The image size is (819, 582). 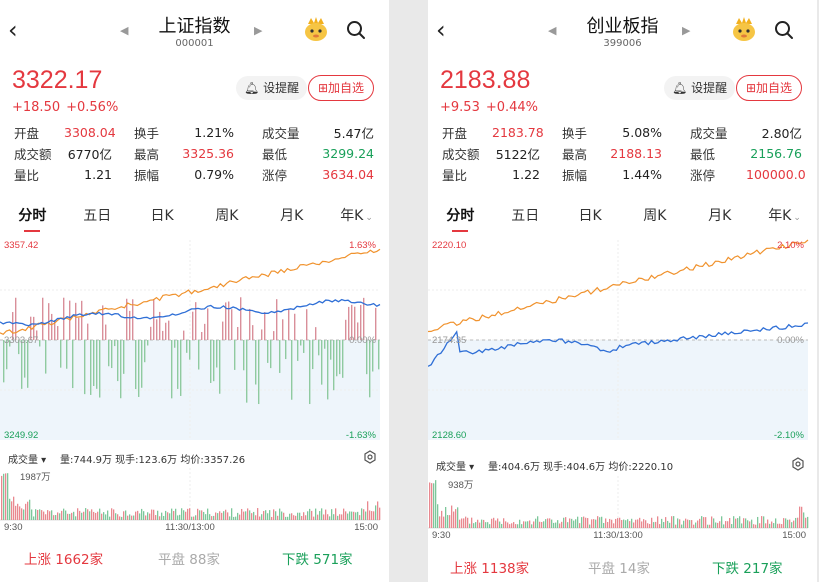 What do you see at coordinates (361, 435) in the screenshot?
I see `axis-low-pct: -1.63%` at bounding box center [361, 435].